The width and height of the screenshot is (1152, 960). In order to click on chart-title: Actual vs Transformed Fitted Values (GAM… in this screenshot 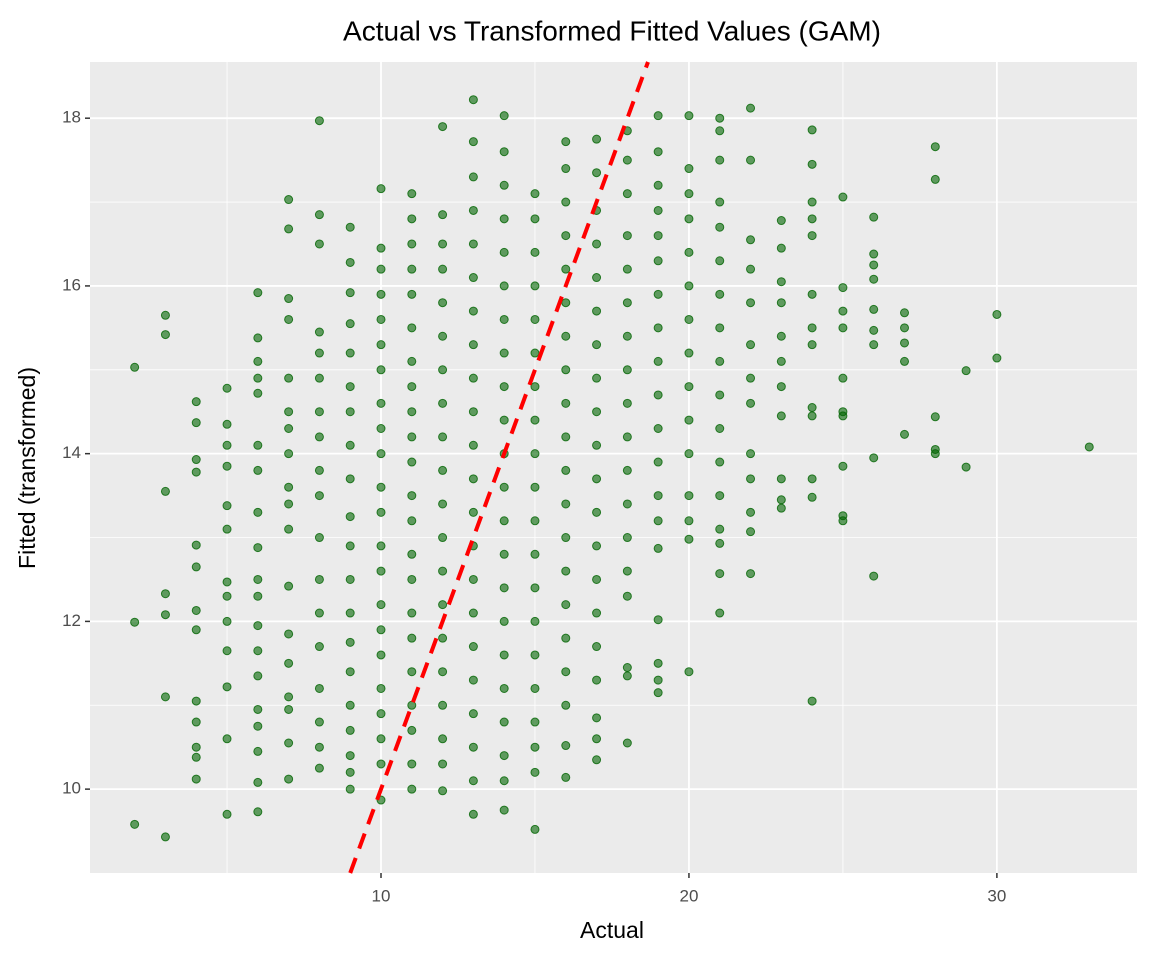, I will do `click(612, 30)`.